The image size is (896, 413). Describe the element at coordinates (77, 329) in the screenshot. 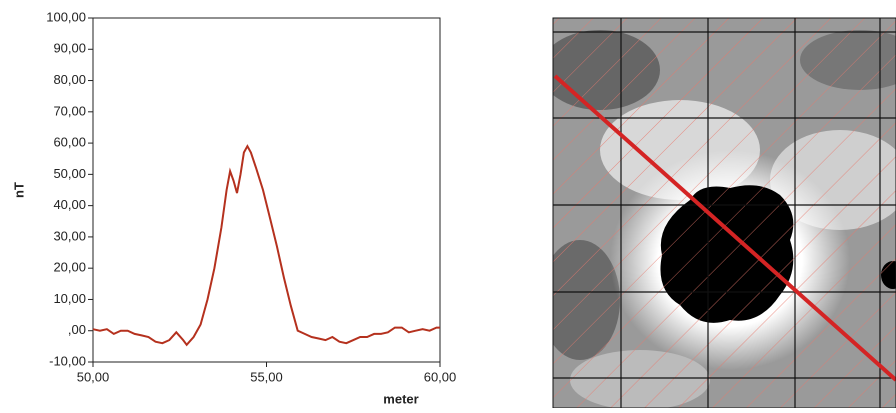

I see `y-tick-label: ,00` at that location.